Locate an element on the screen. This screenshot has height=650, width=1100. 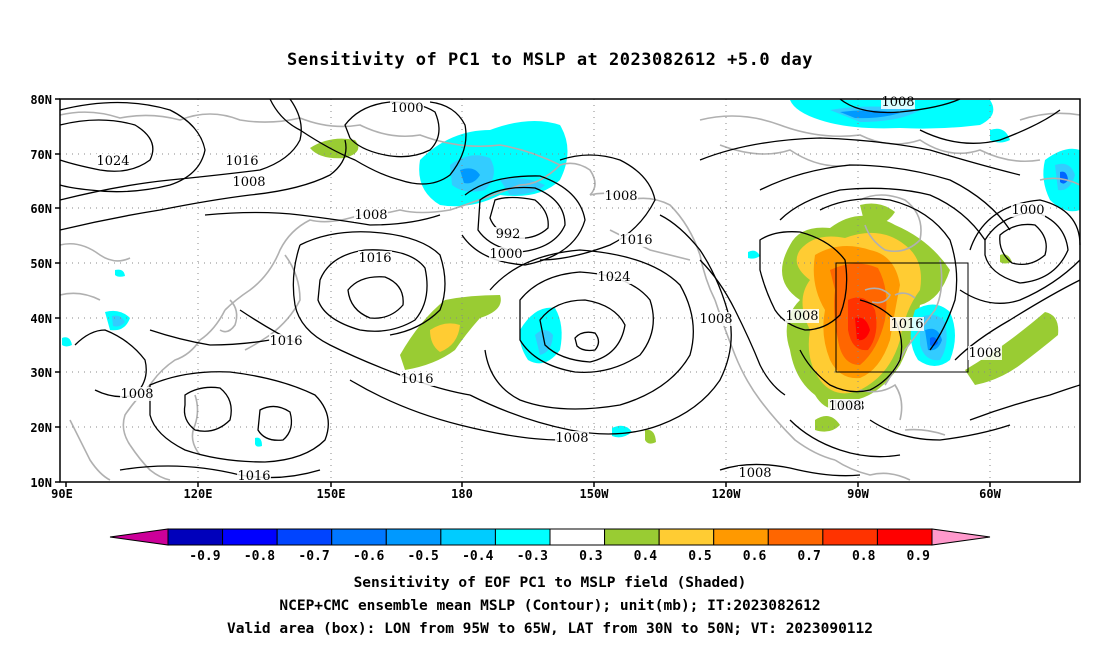
colorbar-label: 0.6 is located at coordinates (755, 556).